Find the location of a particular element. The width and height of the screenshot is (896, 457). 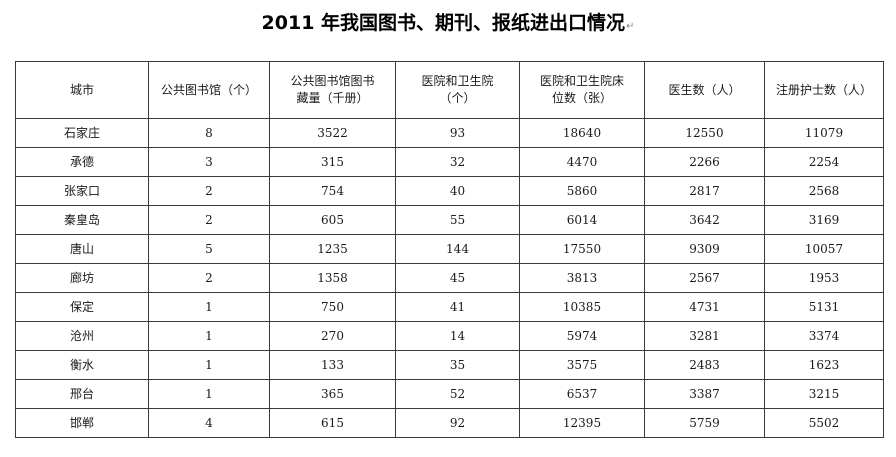

table-cell-hospital-count: 144 is located at coordinates (457, 249).